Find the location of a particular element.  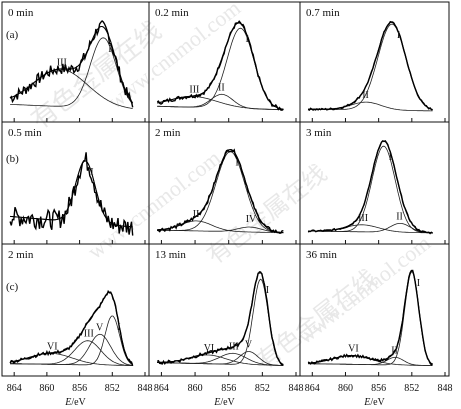

time-label: 0.5 min is located at coordinates (25, 133).